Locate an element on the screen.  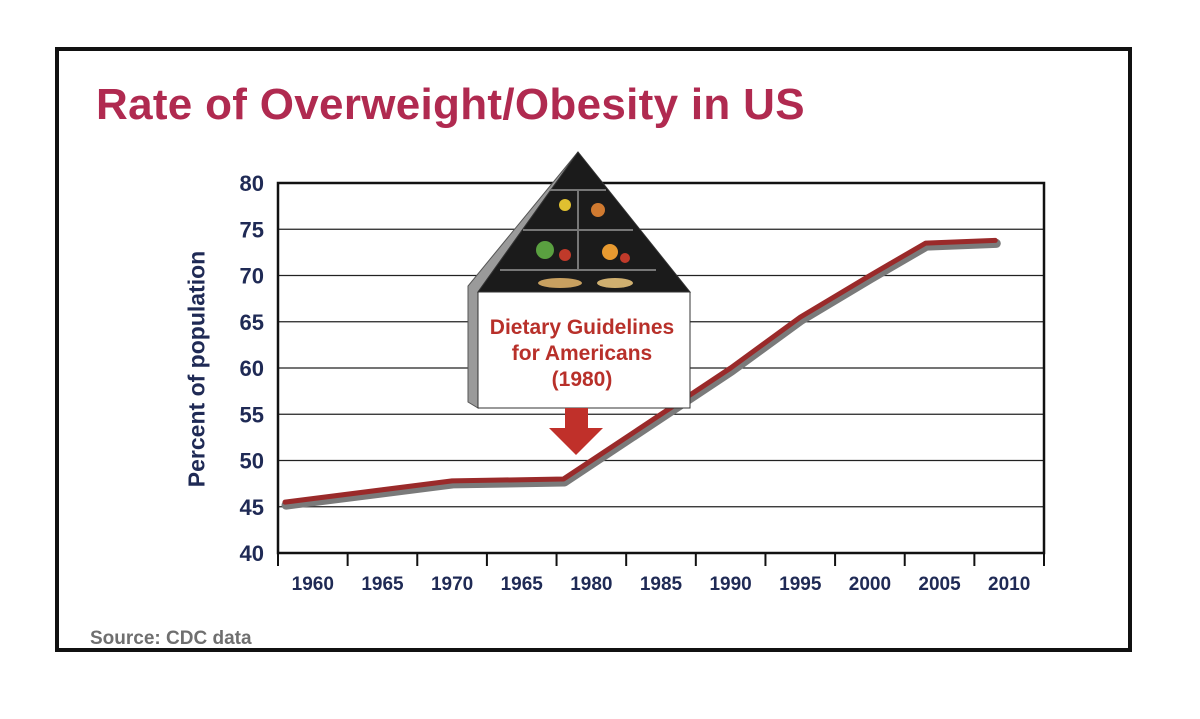
x-tick-label: 2005 is located at coordinates (939, 584).